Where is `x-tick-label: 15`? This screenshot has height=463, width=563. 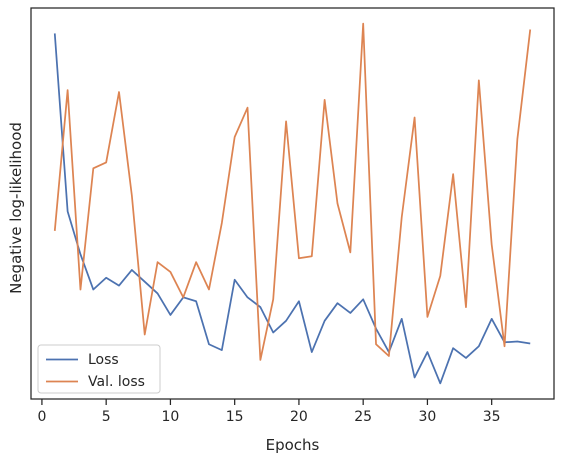 x-tick-label: 15 is located at coordinates (235, 417).